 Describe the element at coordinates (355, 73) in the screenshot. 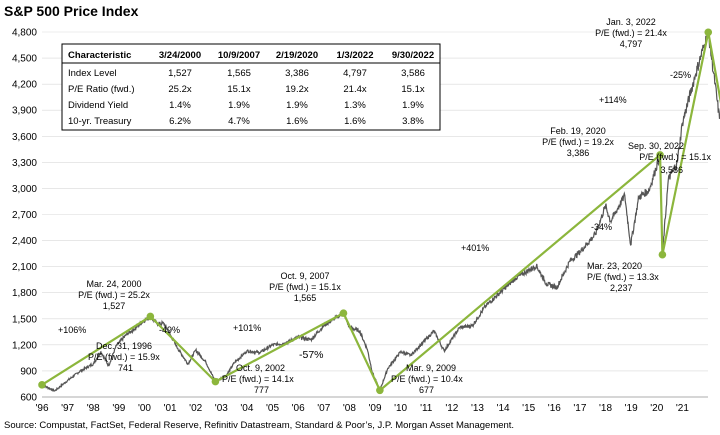

I see `table-cell: 4,797` at that location.